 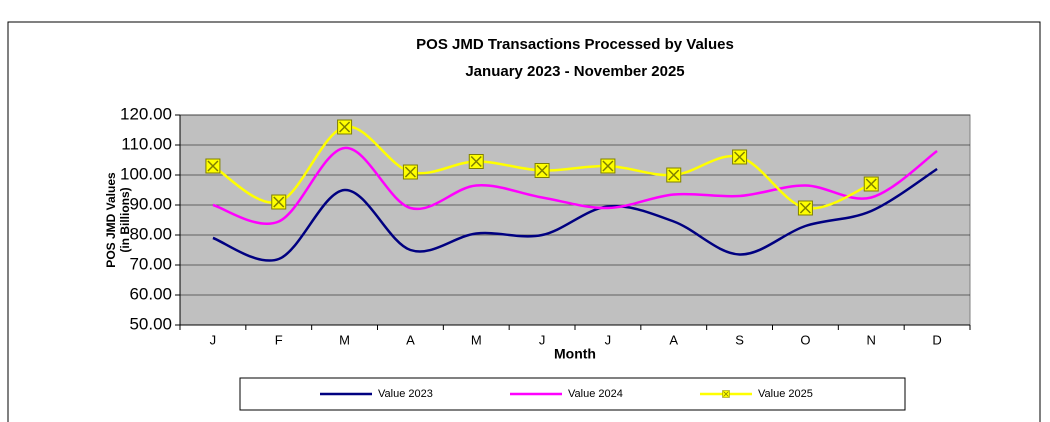 What do you see at coordinates (150, 203) in the screenshot?
I see `y-tick-label: 90.00` at bounding box center [150, 203].